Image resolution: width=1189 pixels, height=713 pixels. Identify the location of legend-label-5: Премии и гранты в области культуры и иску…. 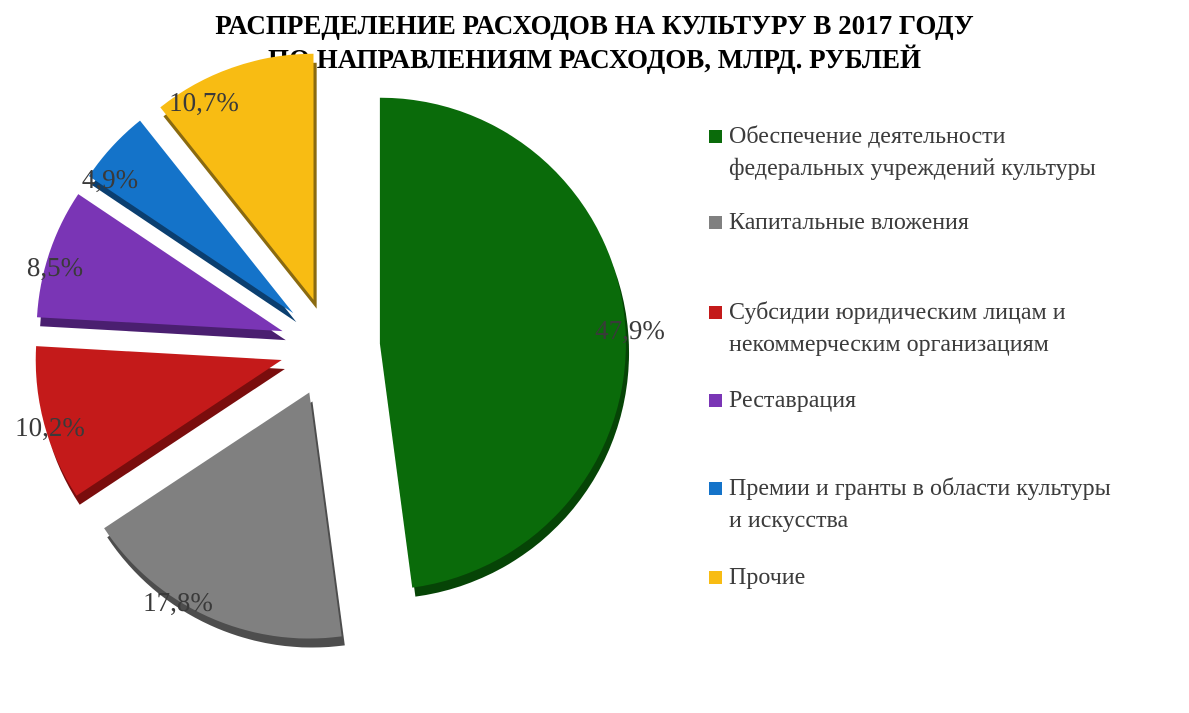
(954, 504).